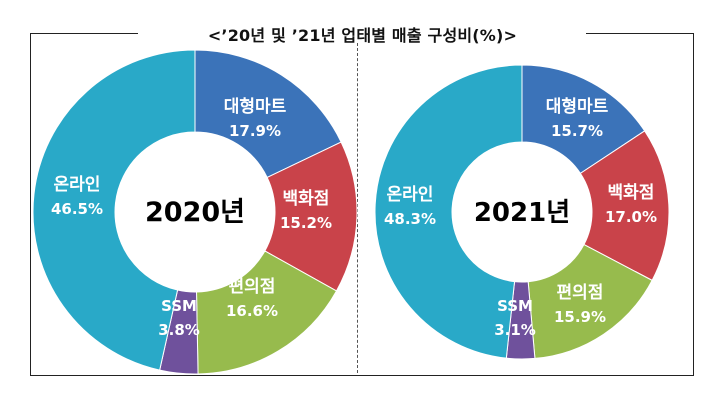 This screenshot has height=405, width=725. Describe the element at coordinates (77, 209) in the screenshot. I see `slice-value-online: 46.5%` at that location.